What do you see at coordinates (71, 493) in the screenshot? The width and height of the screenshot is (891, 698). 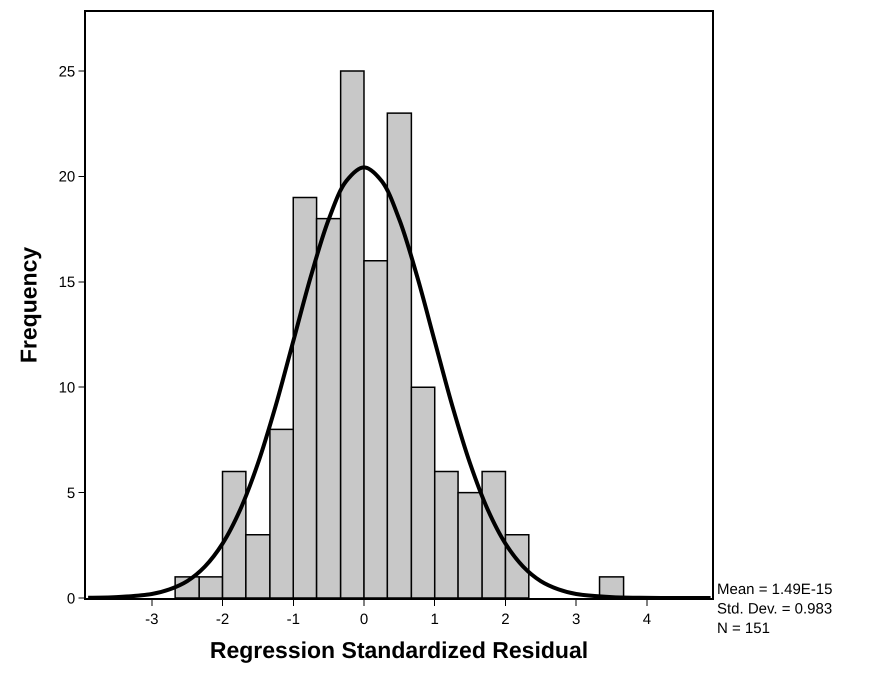 I see `y-tick-label: 5` at bounding box center [71, 493].